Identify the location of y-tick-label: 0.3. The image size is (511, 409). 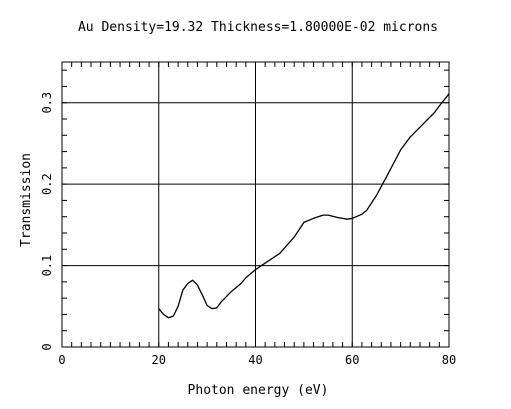
(47, 103).